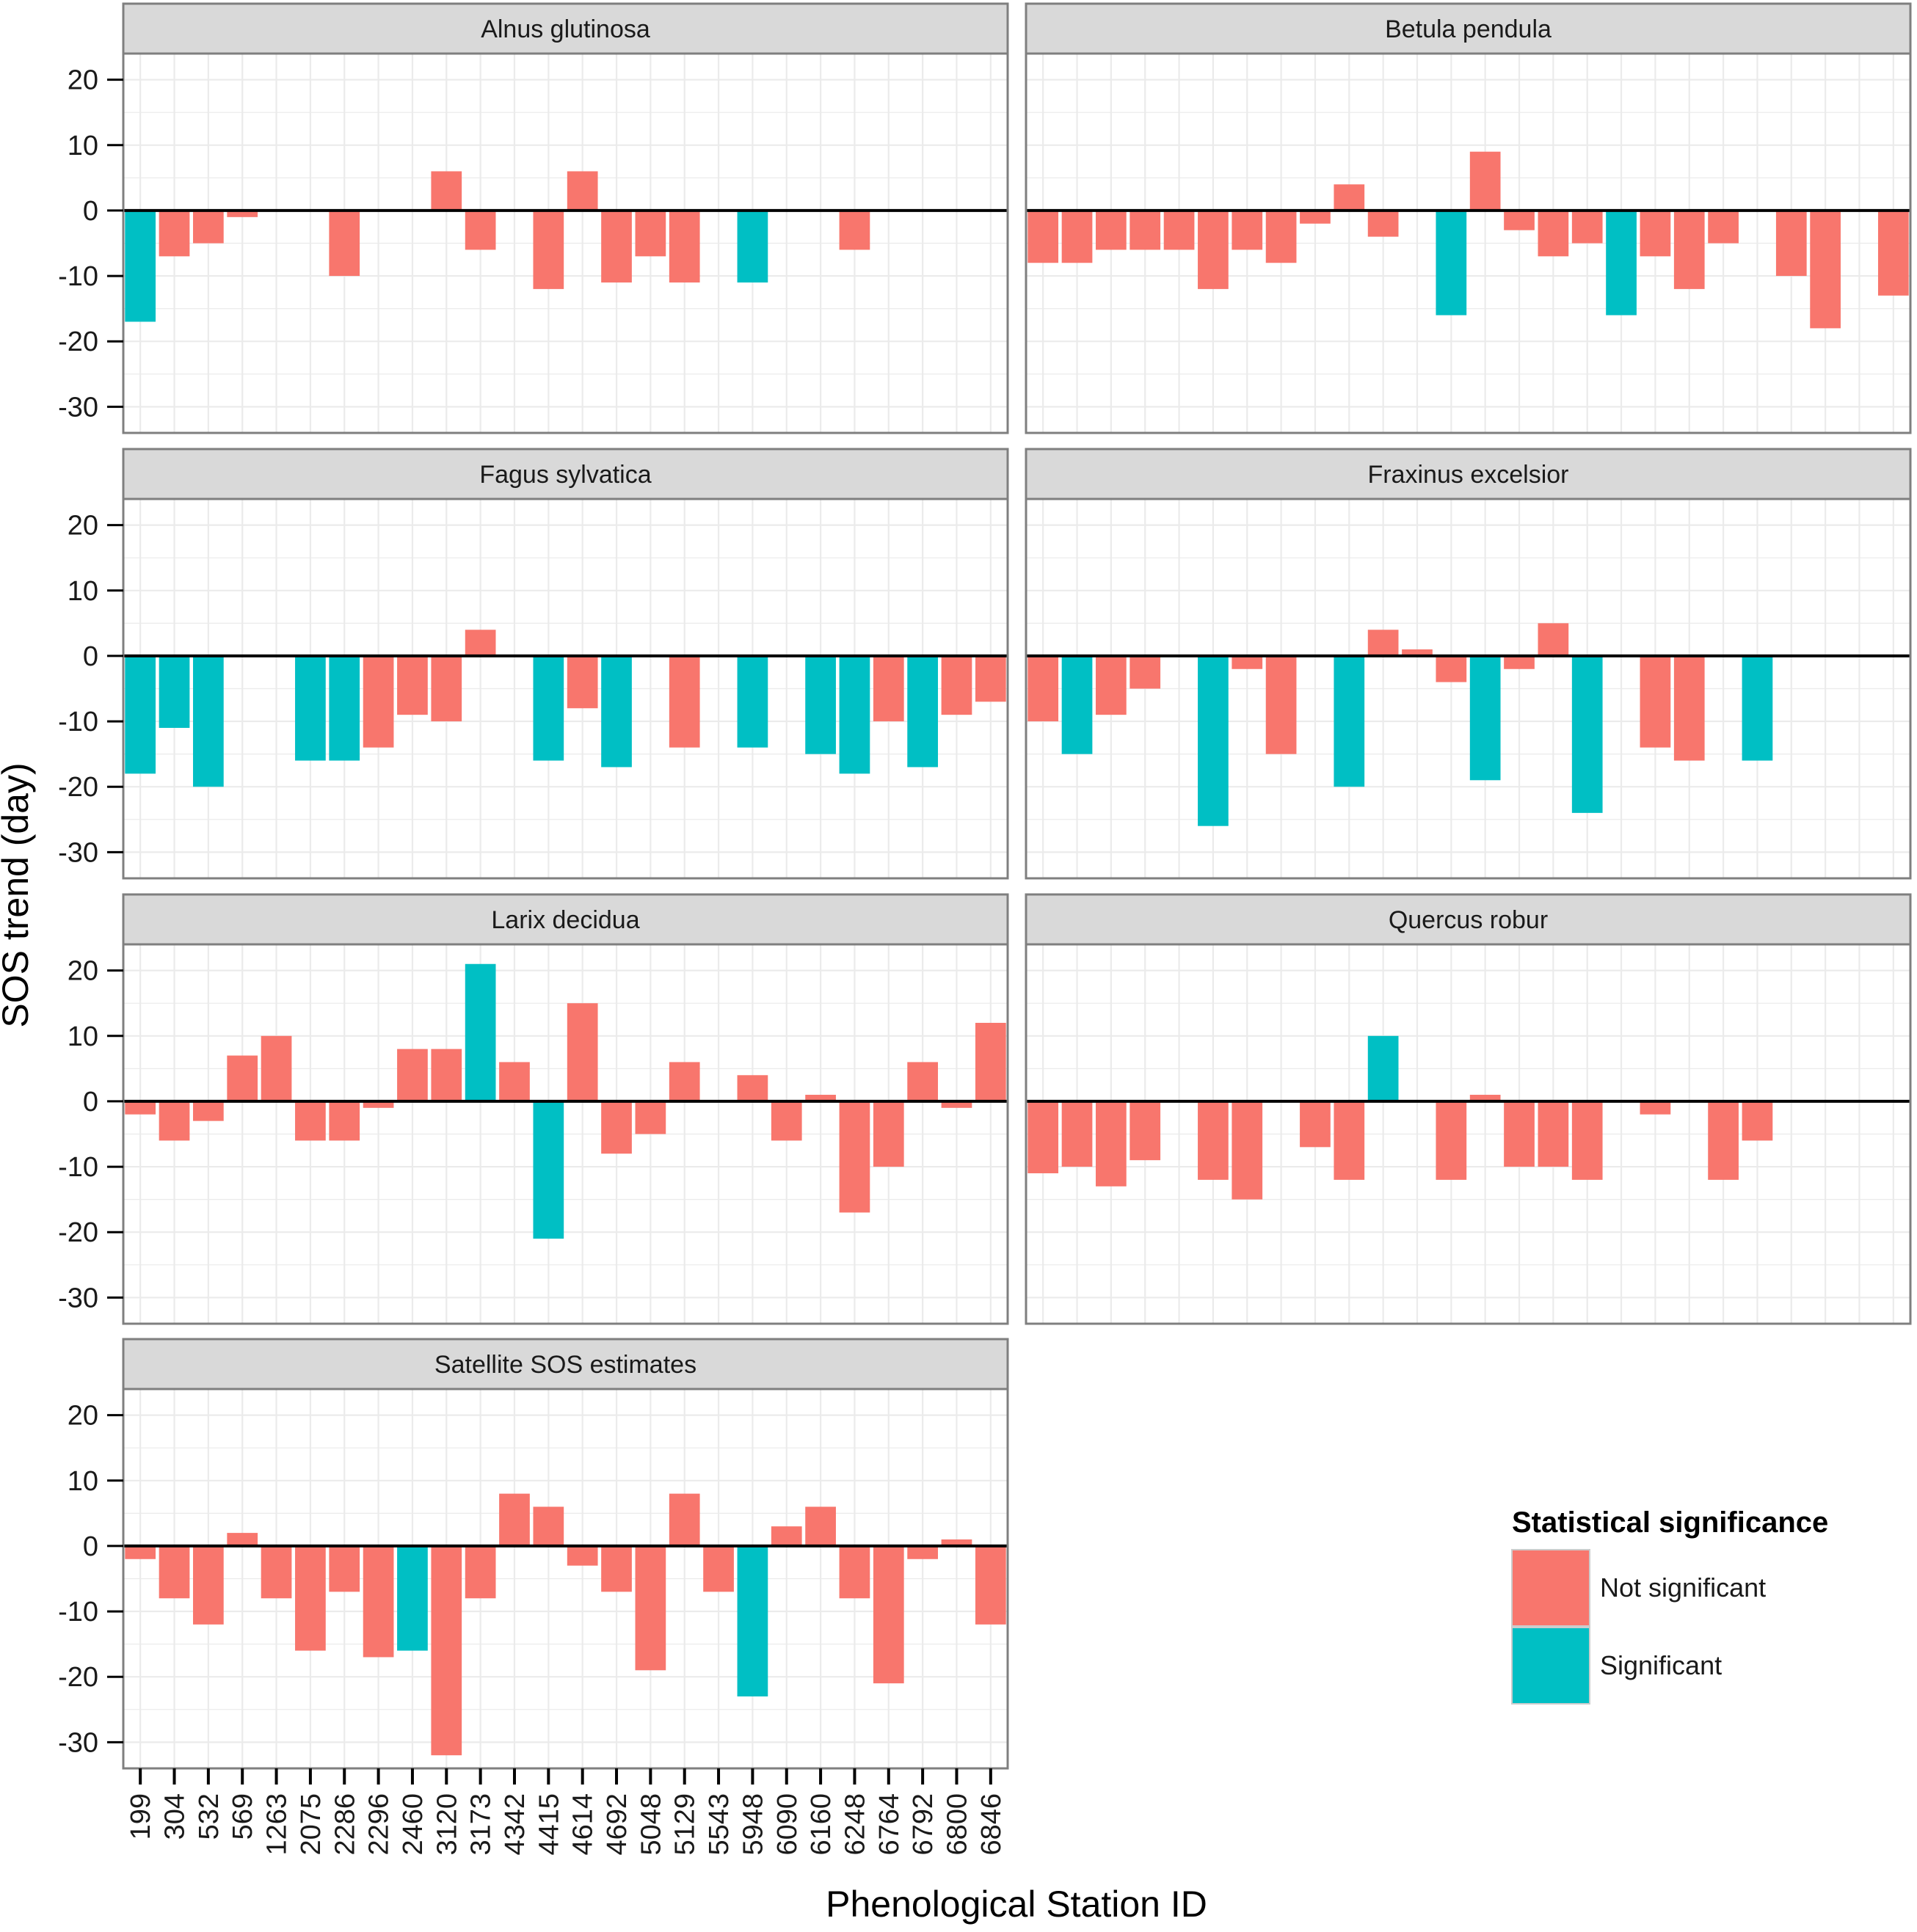  Describe the element at coordinates (209, 1816) in the screenshot. I see `x-tick-label: 532` at that location.